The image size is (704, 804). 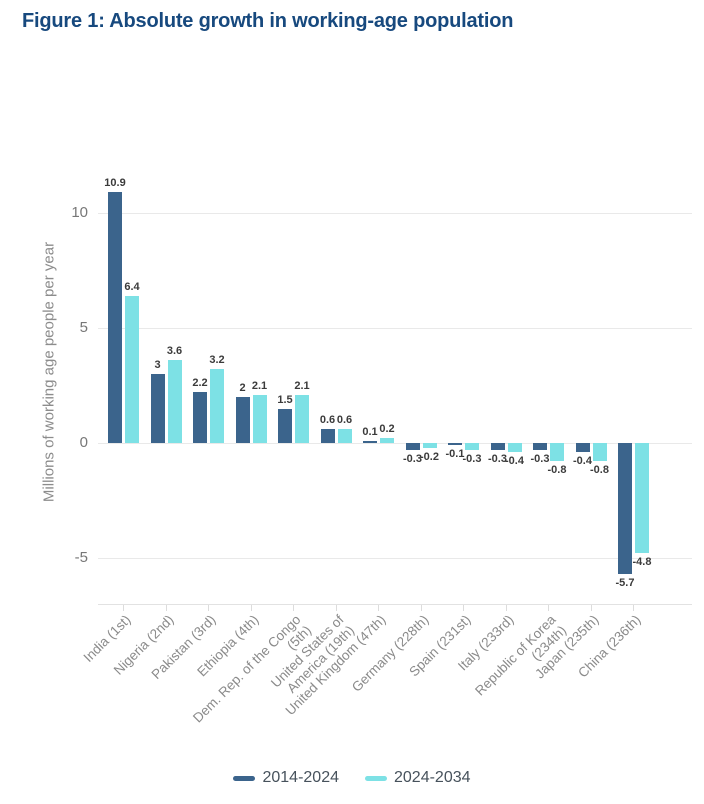 What do you see at coordinates (81, 557) in the screenshot?
I see `y-tick-label--5: -5` at bounding box center [81, 557].